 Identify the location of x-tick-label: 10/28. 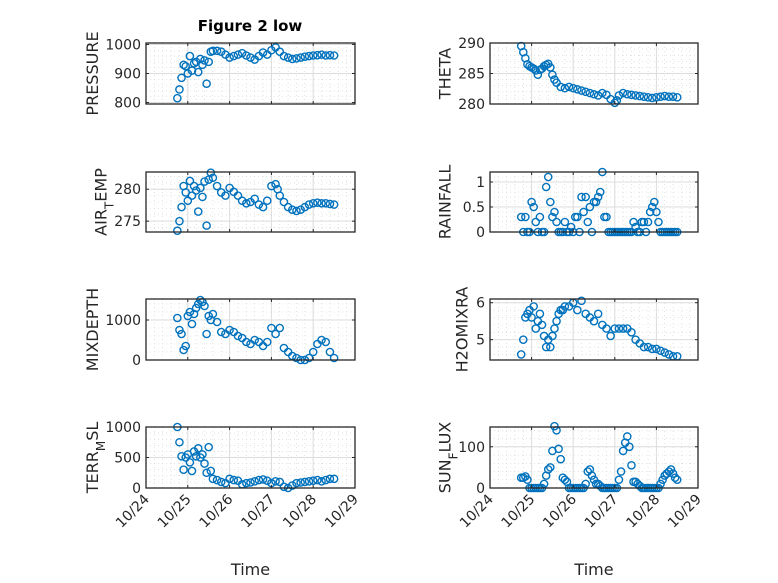
(300, 512).